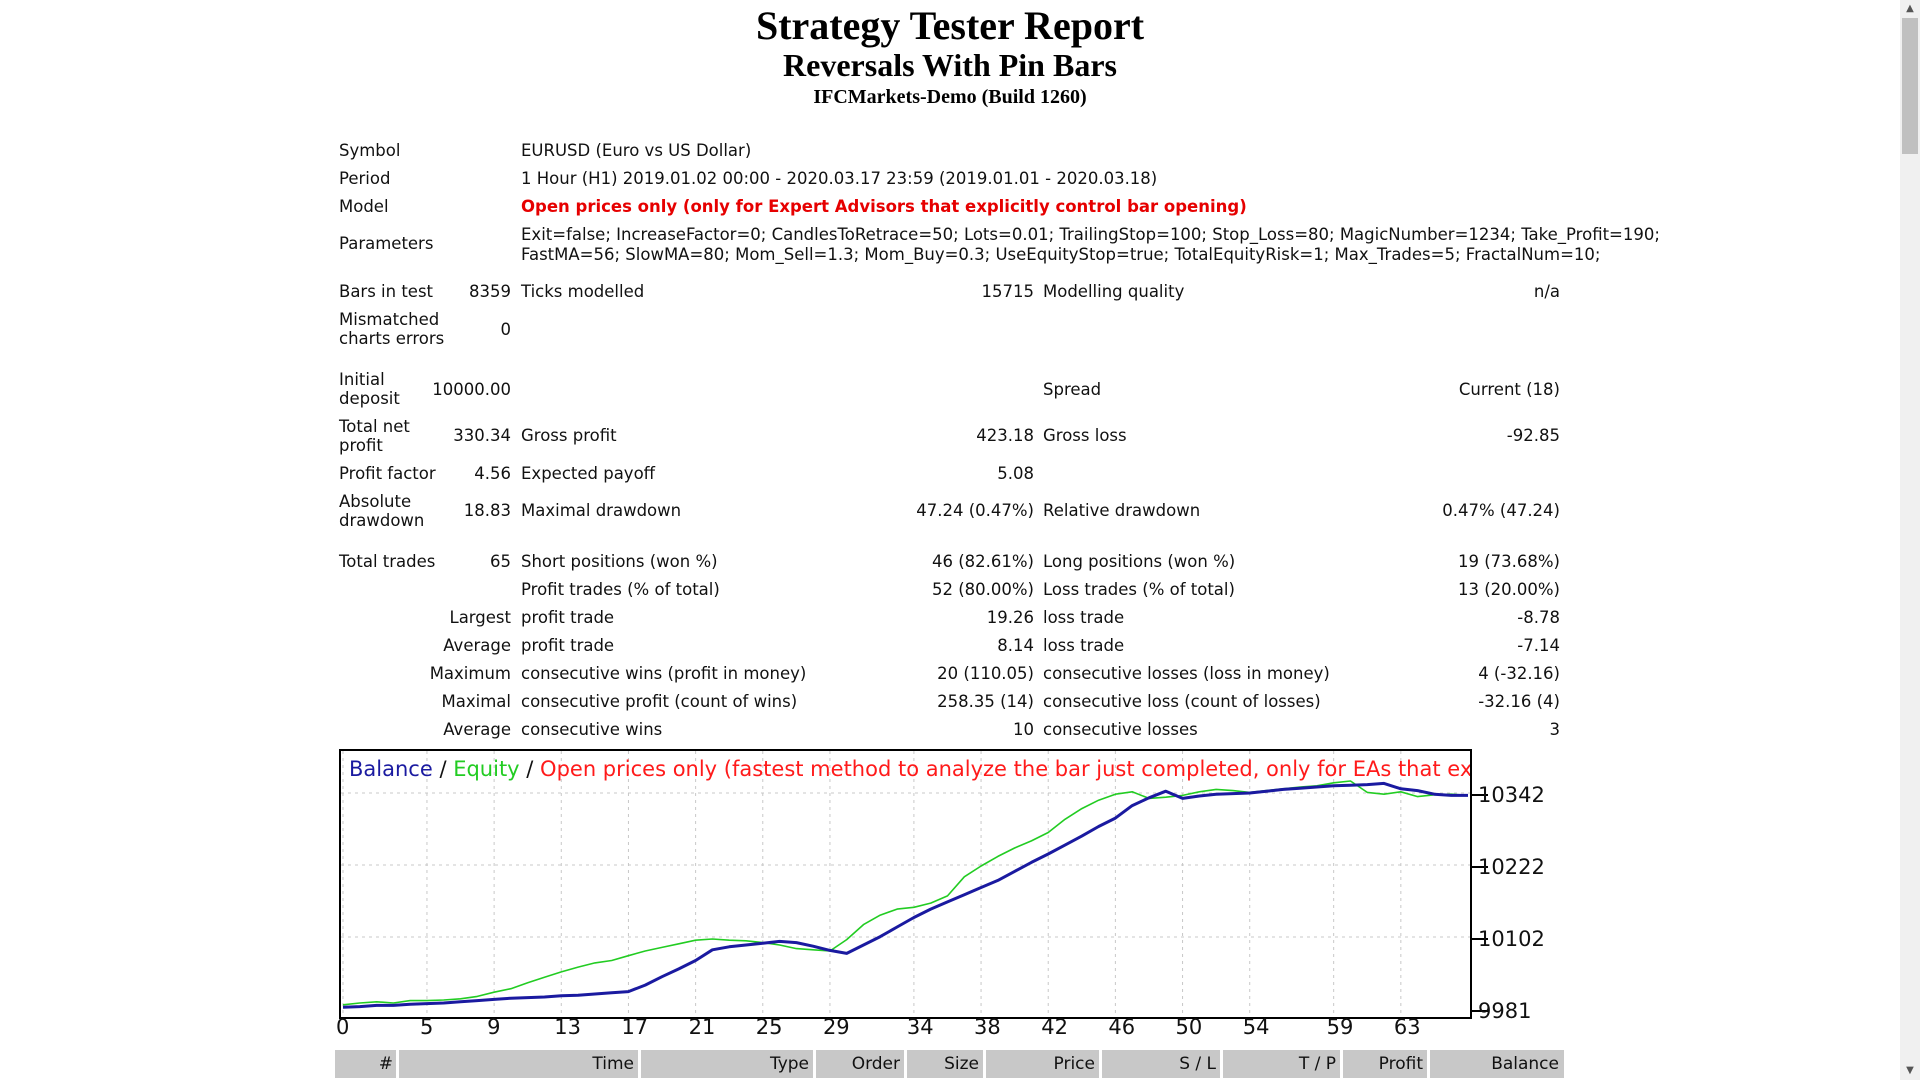 This screenshot has height=1080, width=1920. What do you see at coordinates (636, 150) in the screenshot?
I see `symbol-value: EURUSD (Euro vs US Dollar)` at bounding box center [636, 150].